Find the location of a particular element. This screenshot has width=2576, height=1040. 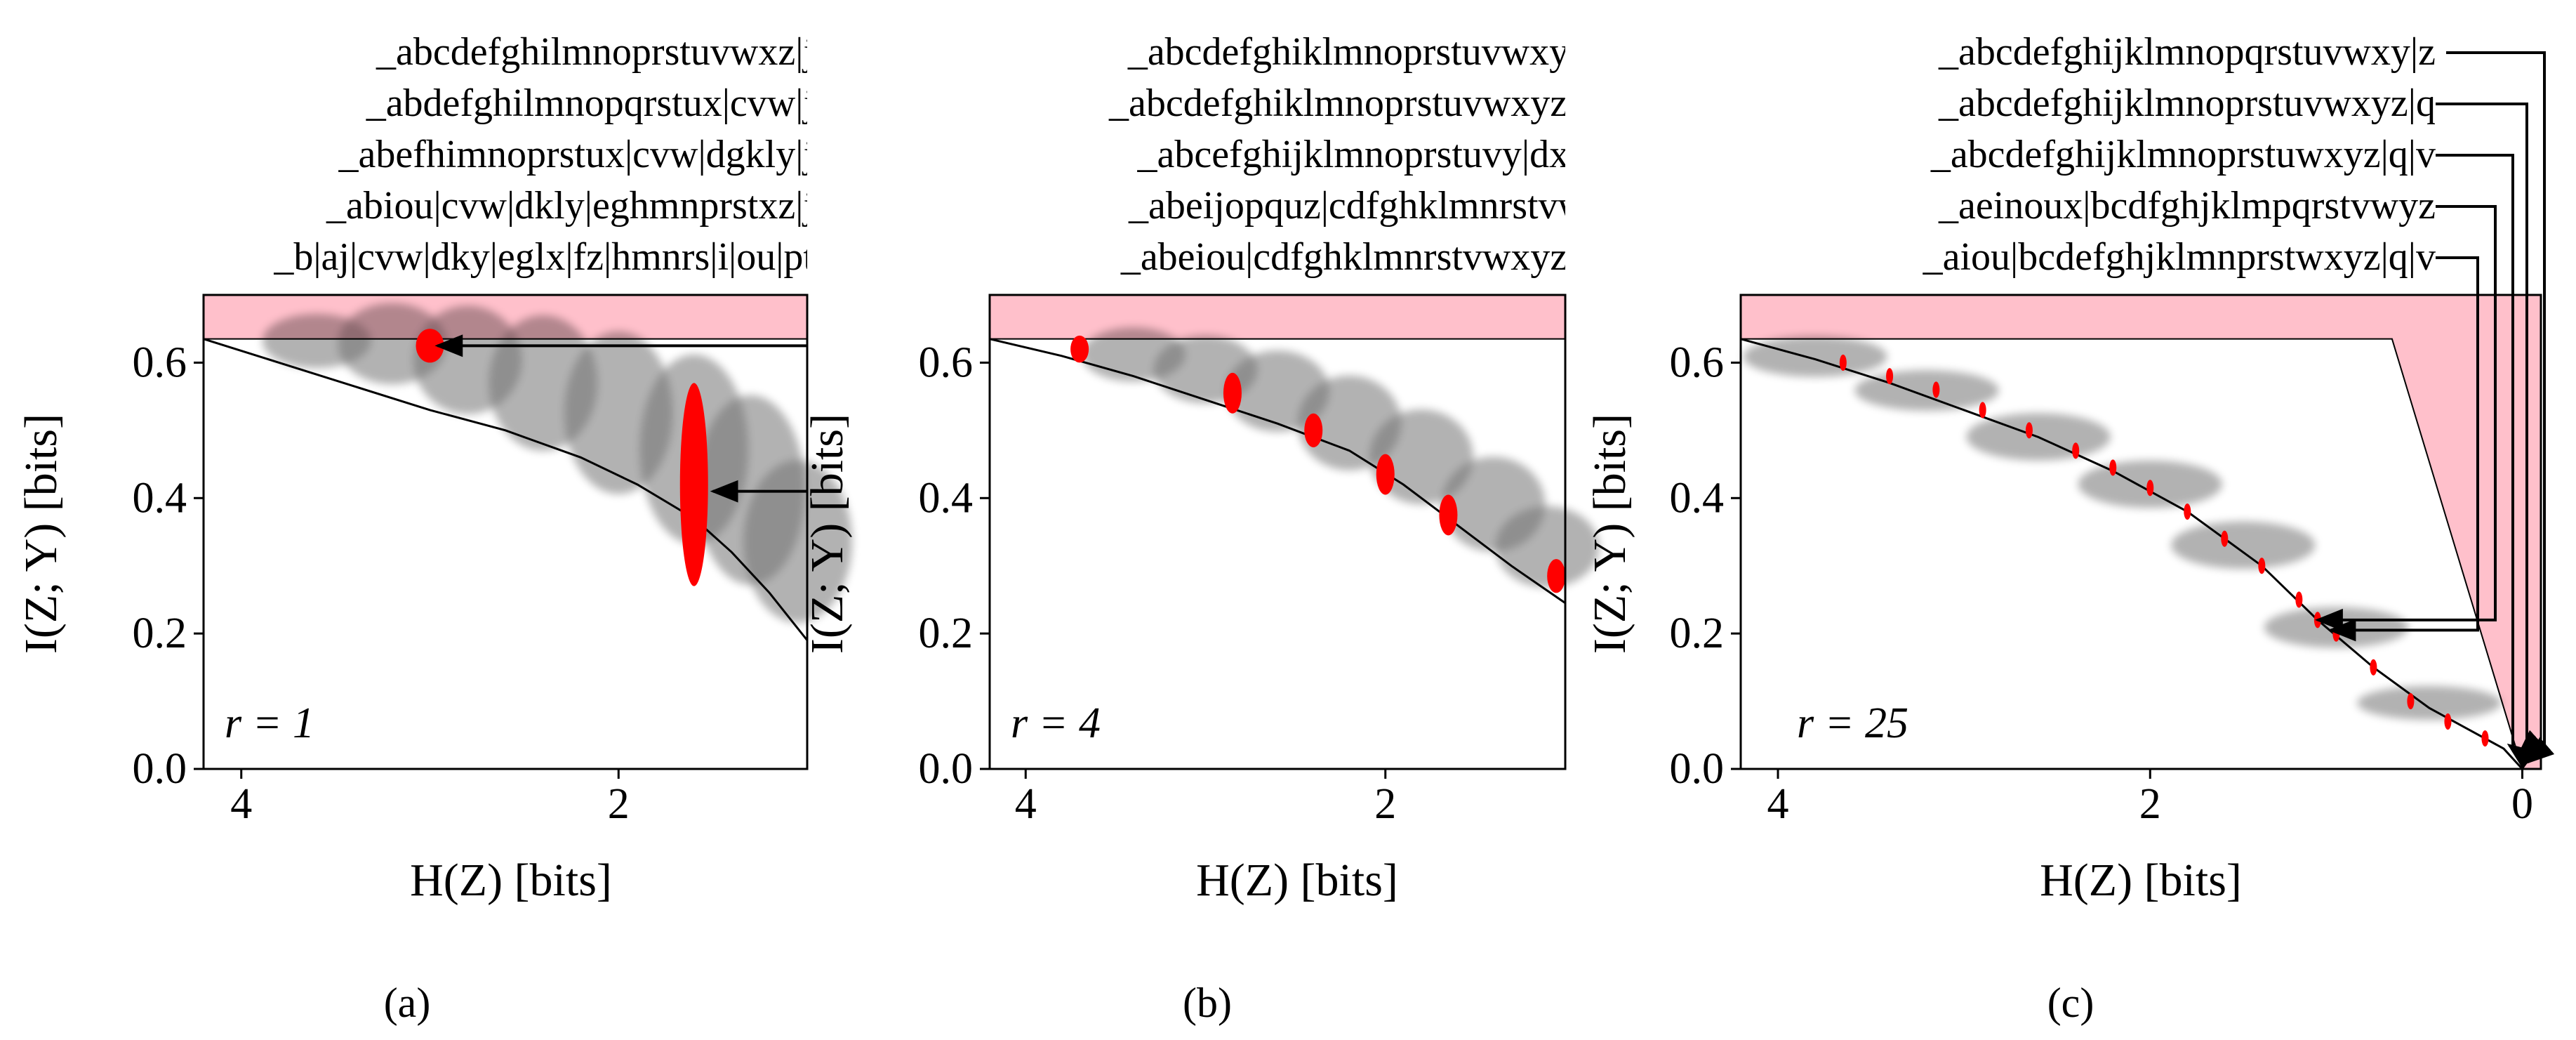

partition-label: _aiou|bcdefghjklmnprstwxyz|q|v is located at coordinates (2180, 257).